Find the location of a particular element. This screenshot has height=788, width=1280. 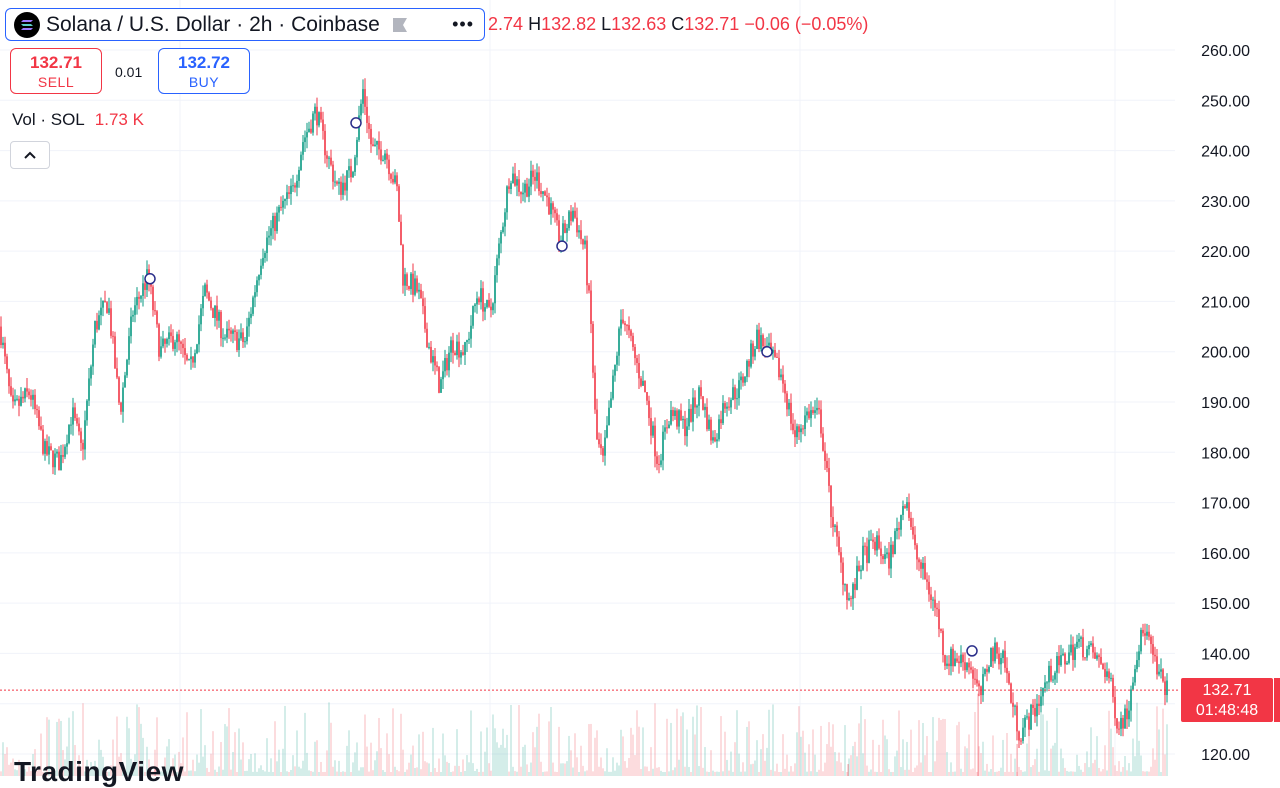

flag-icon is located at coordinates (400, 24).